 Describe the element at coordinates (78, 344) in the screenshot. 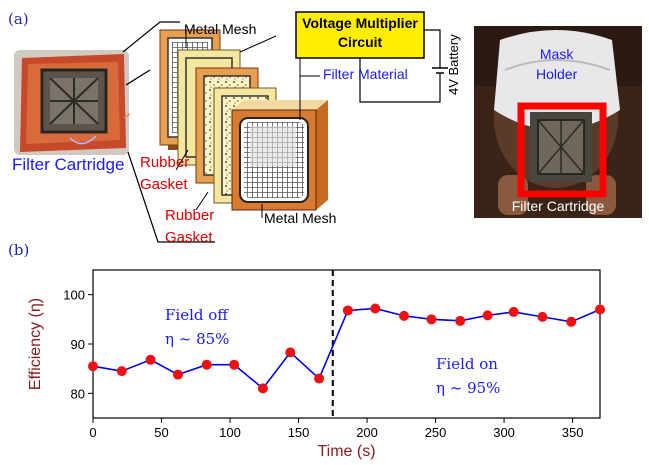

I see `y-tick-label: 90` at that location.